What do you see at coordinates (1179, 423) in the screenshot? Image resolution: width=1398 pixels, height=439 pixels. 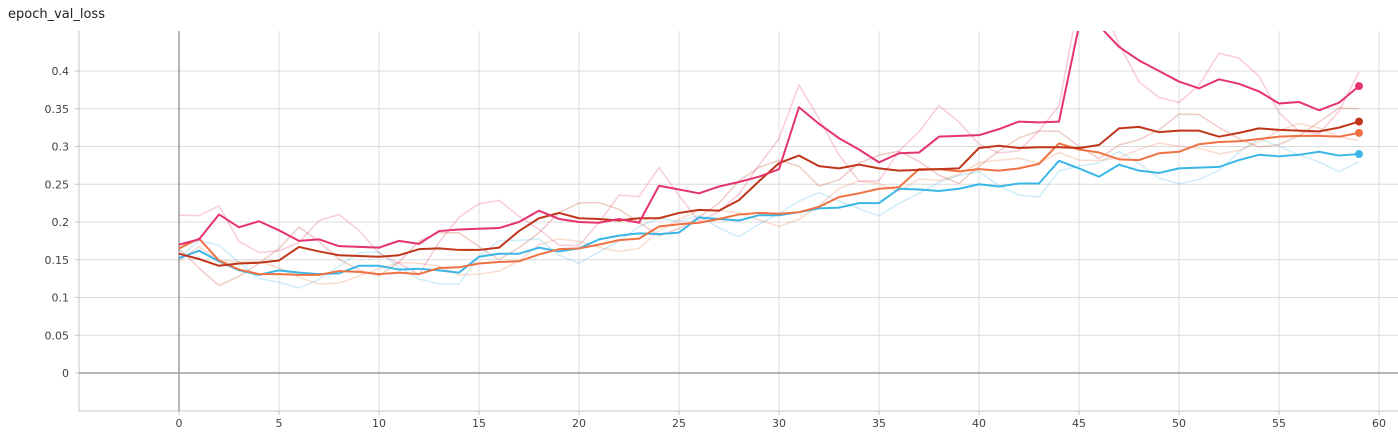 I see `x-tick-label: 50` at bounding box center [1179, 423].